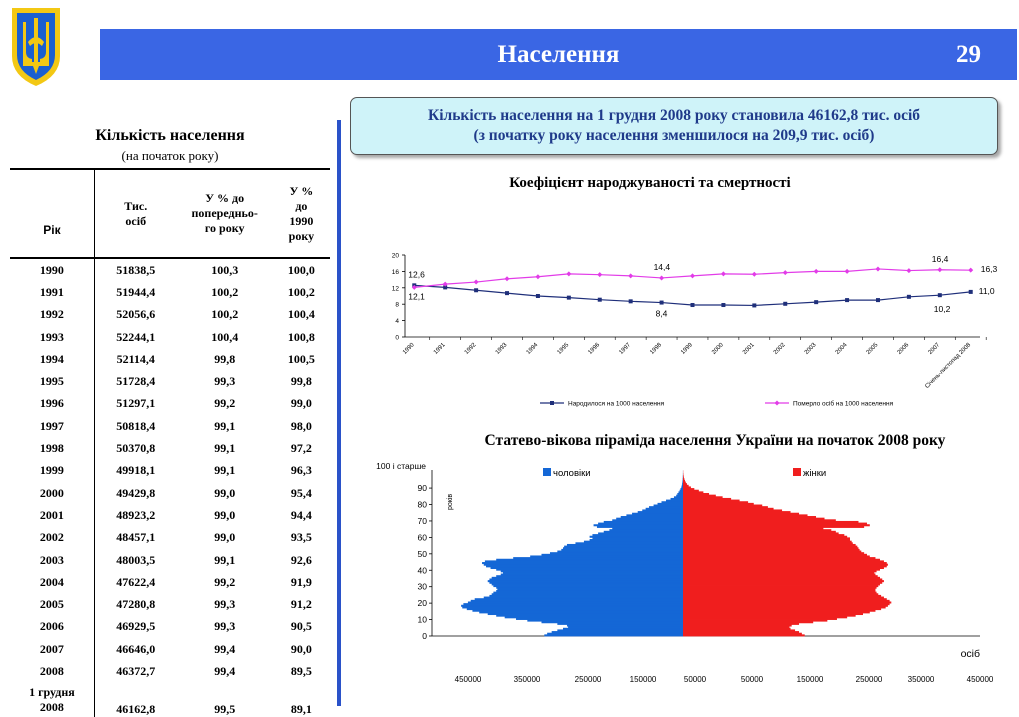  Describe the element at coordinates (52, 515) in the screenshot. I see `cell-year: 2001` at that location.